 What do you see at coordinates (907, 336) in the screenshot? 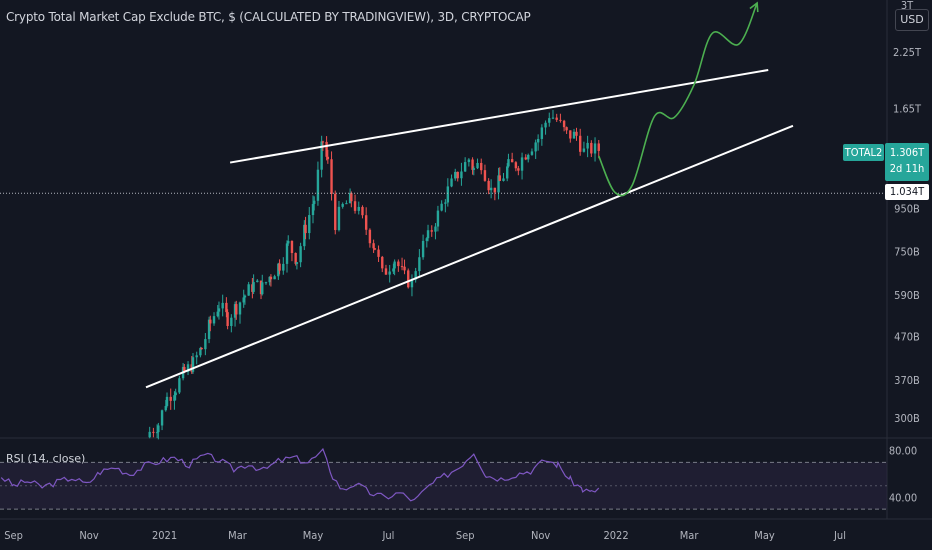
I see `y-tick-label: 470B` at bounding box center [907, 336].